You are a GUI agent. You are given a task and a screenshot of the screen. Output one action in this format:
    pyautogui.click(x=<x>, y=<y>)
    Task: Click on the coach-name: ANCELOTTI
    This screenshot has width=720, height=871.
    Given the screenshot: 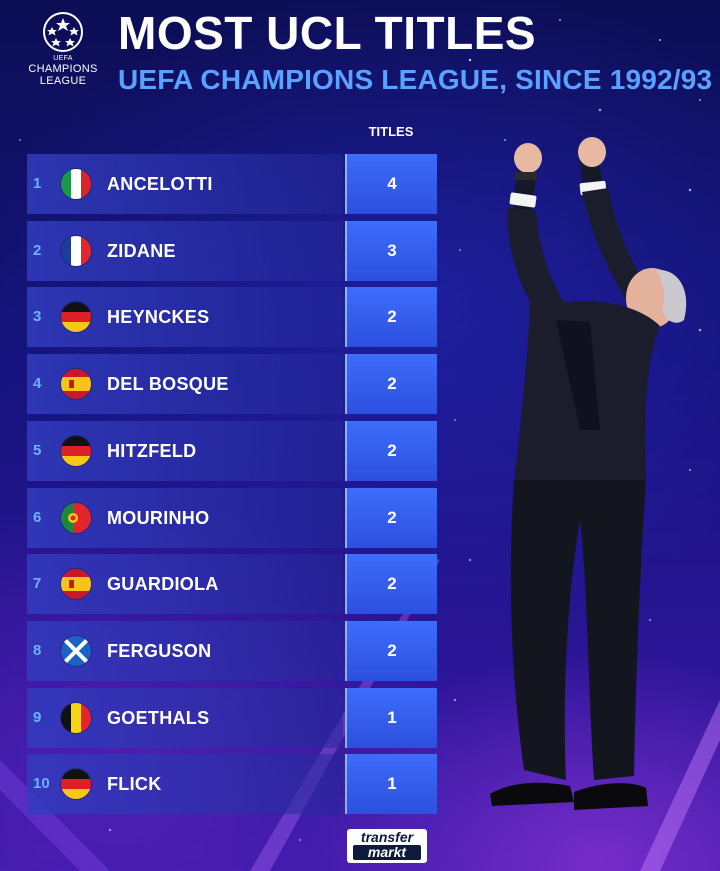 What is the action you would take?
    pyautogui.click(x=160, y=184)
    